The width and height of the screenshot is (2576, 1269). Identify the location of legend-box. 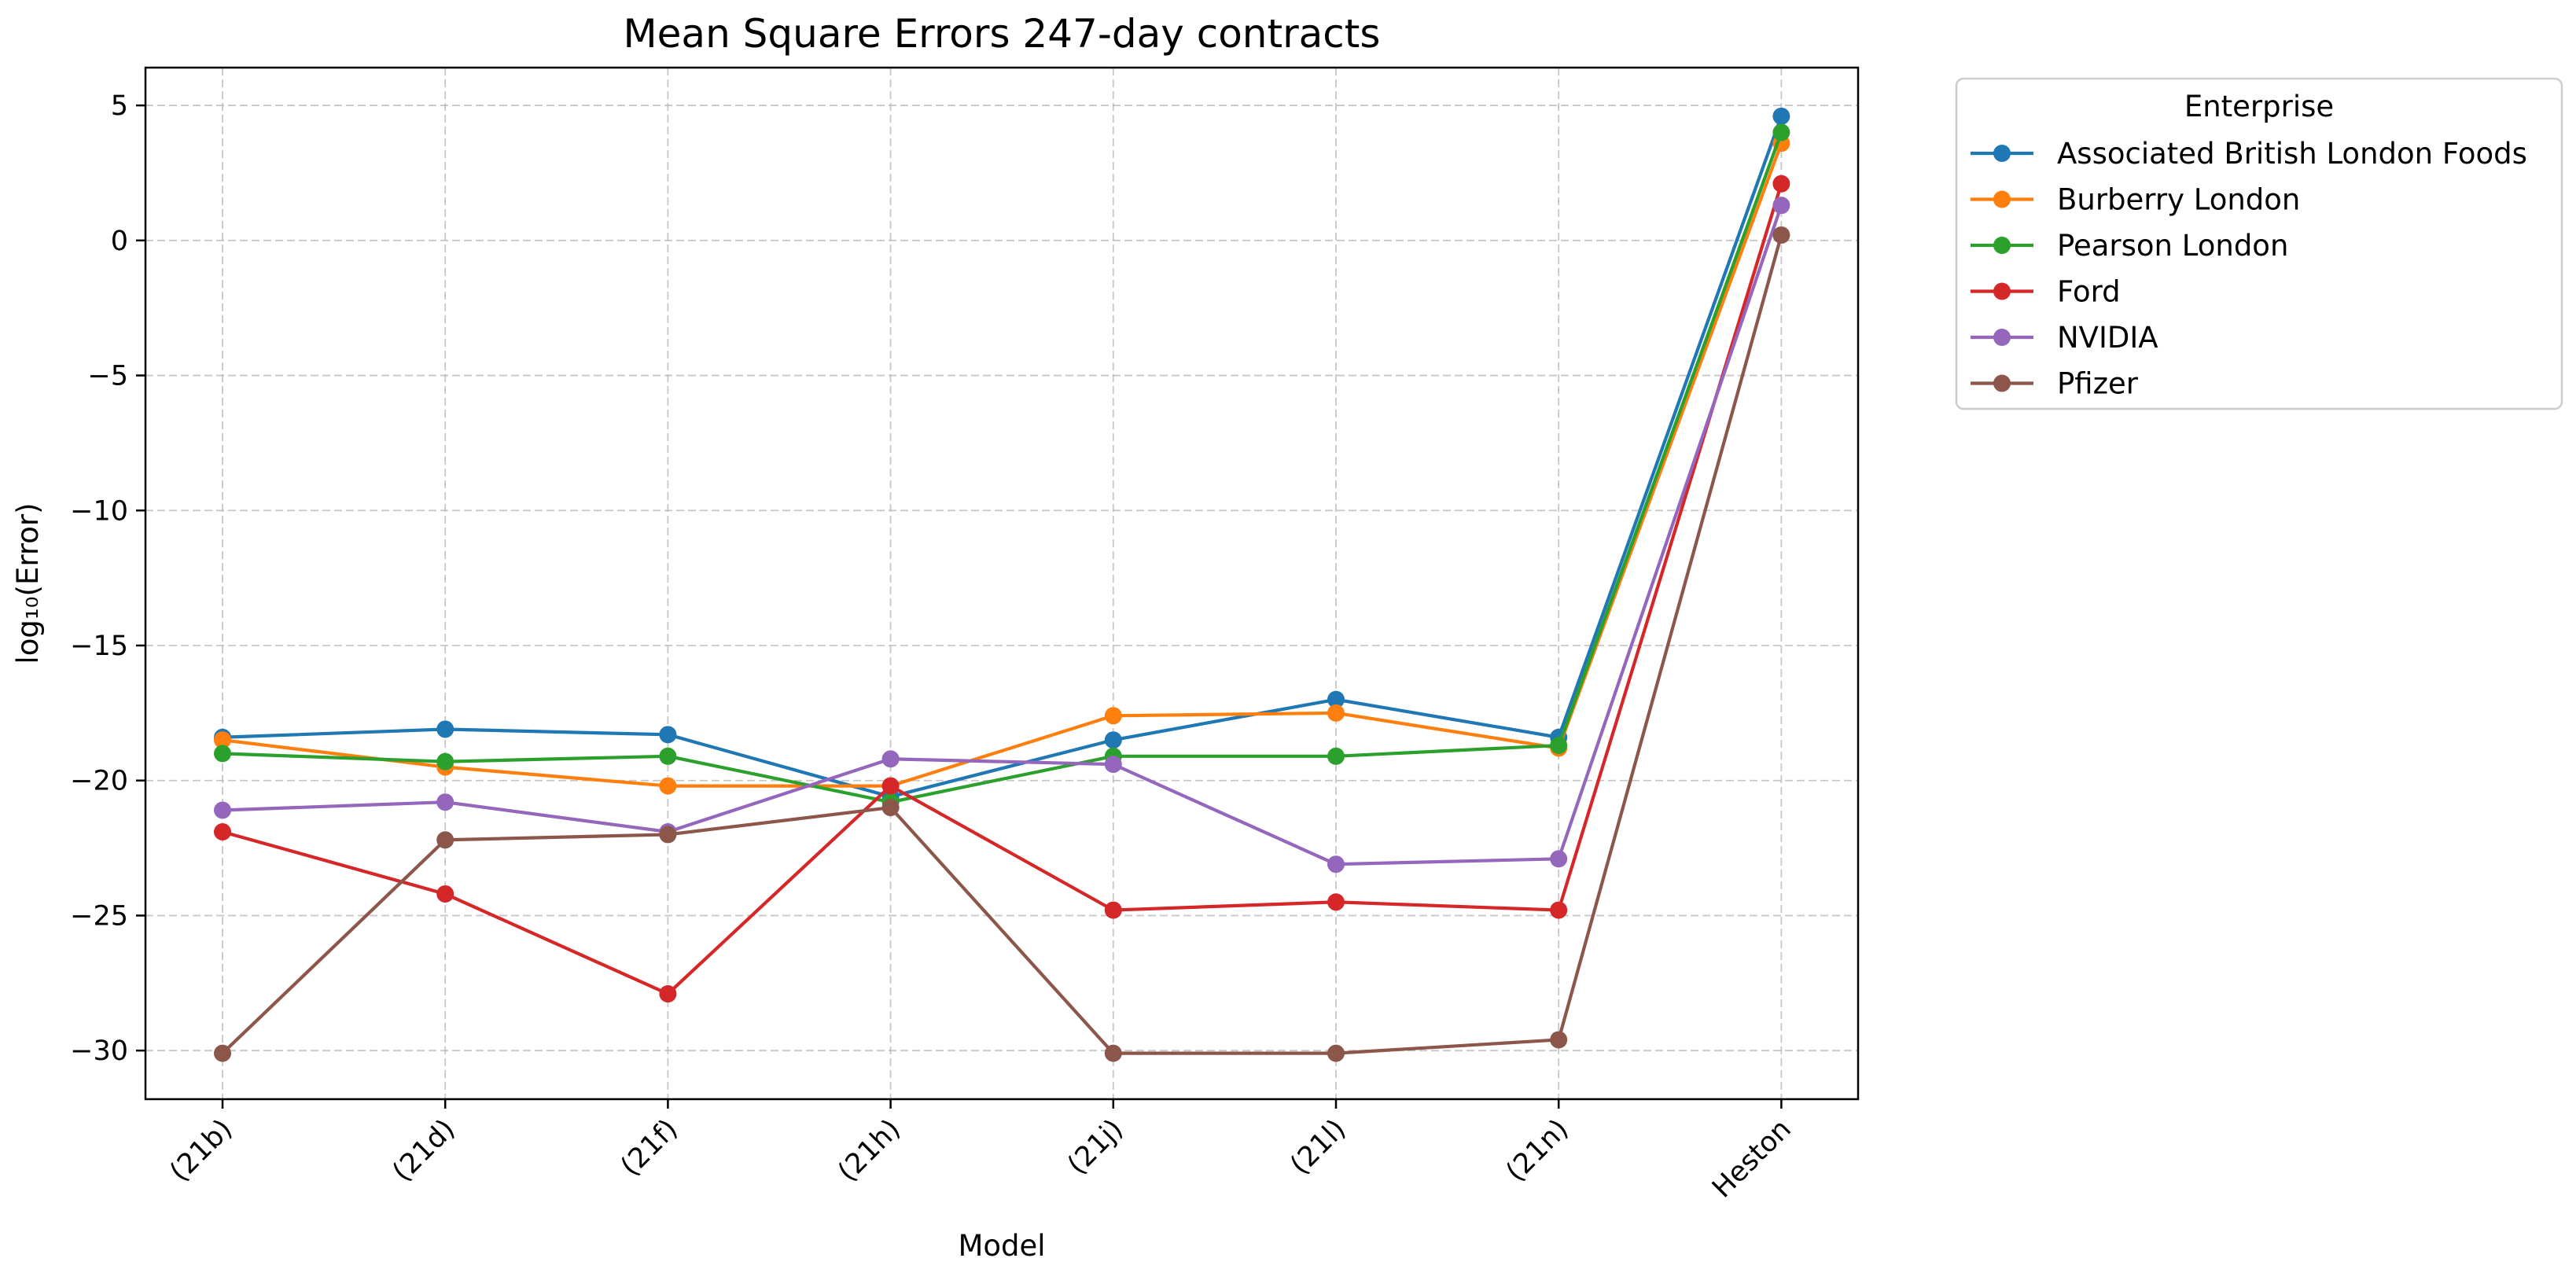
(2259, 244).